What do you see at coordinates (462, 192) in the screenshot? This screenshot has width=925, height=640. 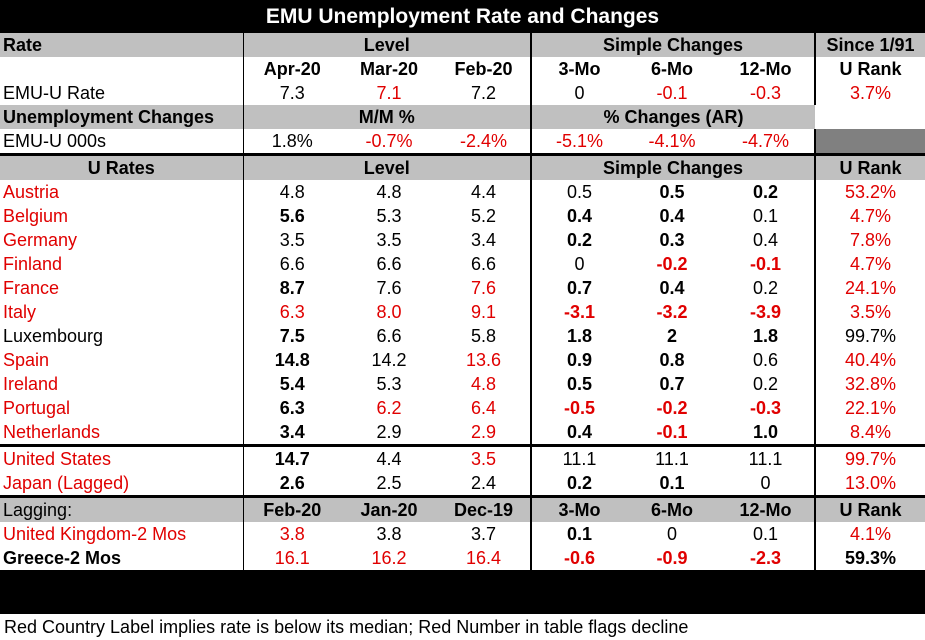 I see `table-row: Austria 4.8 4.8 4.4 0.5 0.5 0.2 53.2%` at bounding box center [462, 192].